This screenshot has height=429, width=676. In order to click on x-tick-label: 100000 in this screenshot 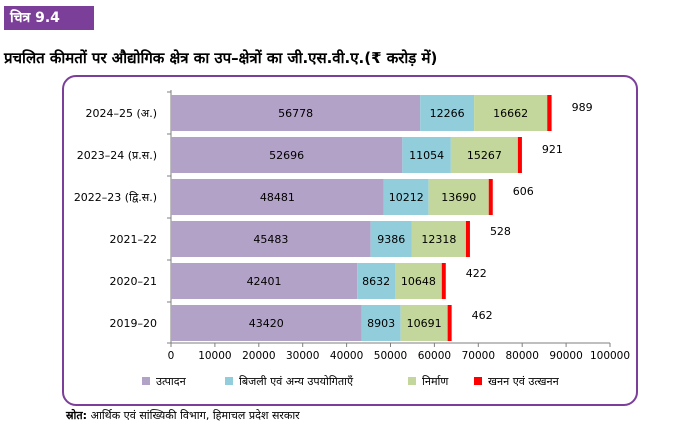, I will do `click(610, 356)`.